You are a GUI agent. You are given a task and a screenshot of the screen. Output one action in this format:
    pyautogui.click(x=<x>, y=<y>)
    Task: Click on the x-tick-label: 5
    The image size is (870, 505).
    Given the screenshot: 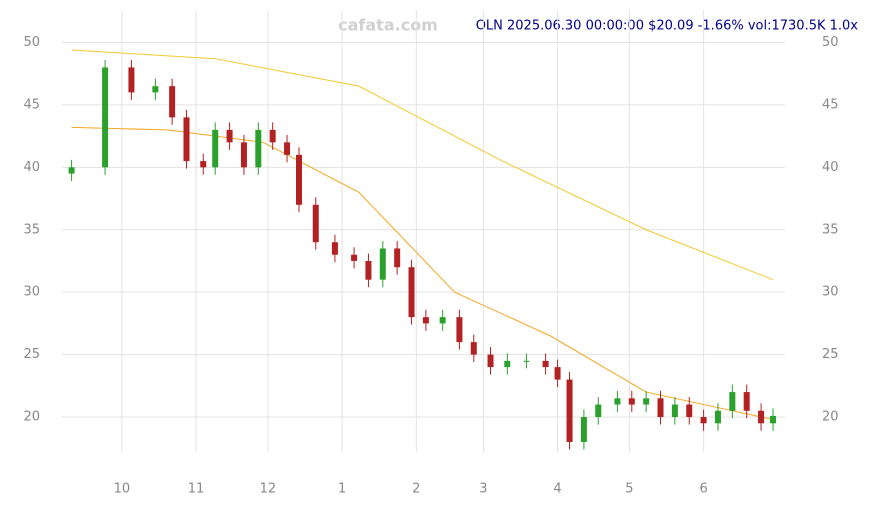 What is the action you would take?
    pyautogui.click(x=629, y=489)
    